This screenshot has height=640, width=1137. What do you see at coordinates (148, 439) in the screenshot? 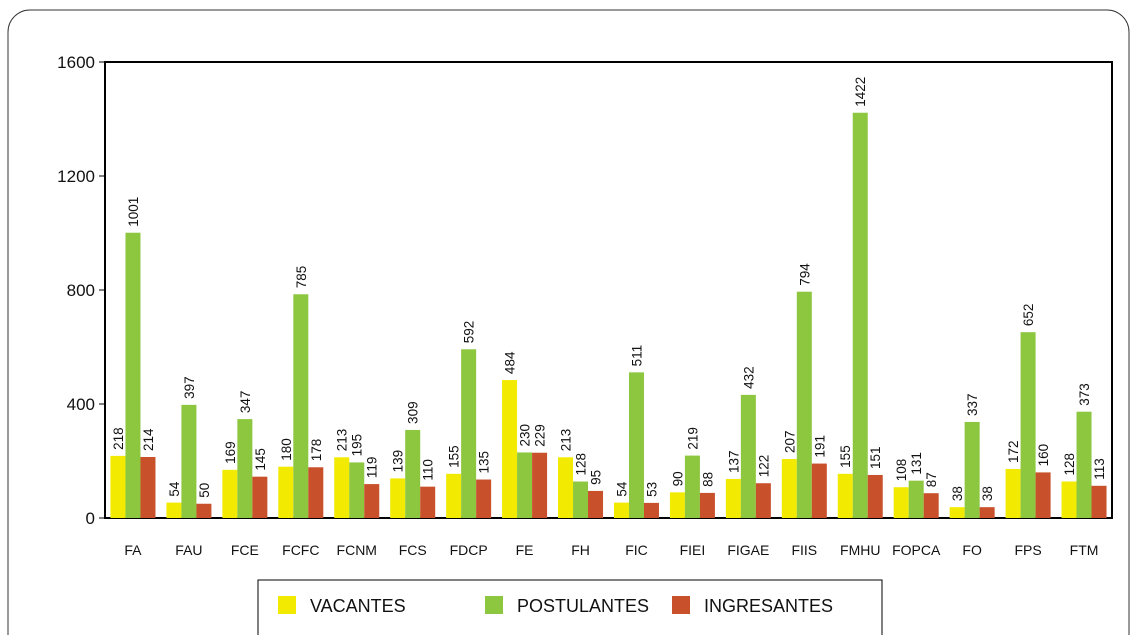
I see `data-label: 214` at bounding box center [148, 439].